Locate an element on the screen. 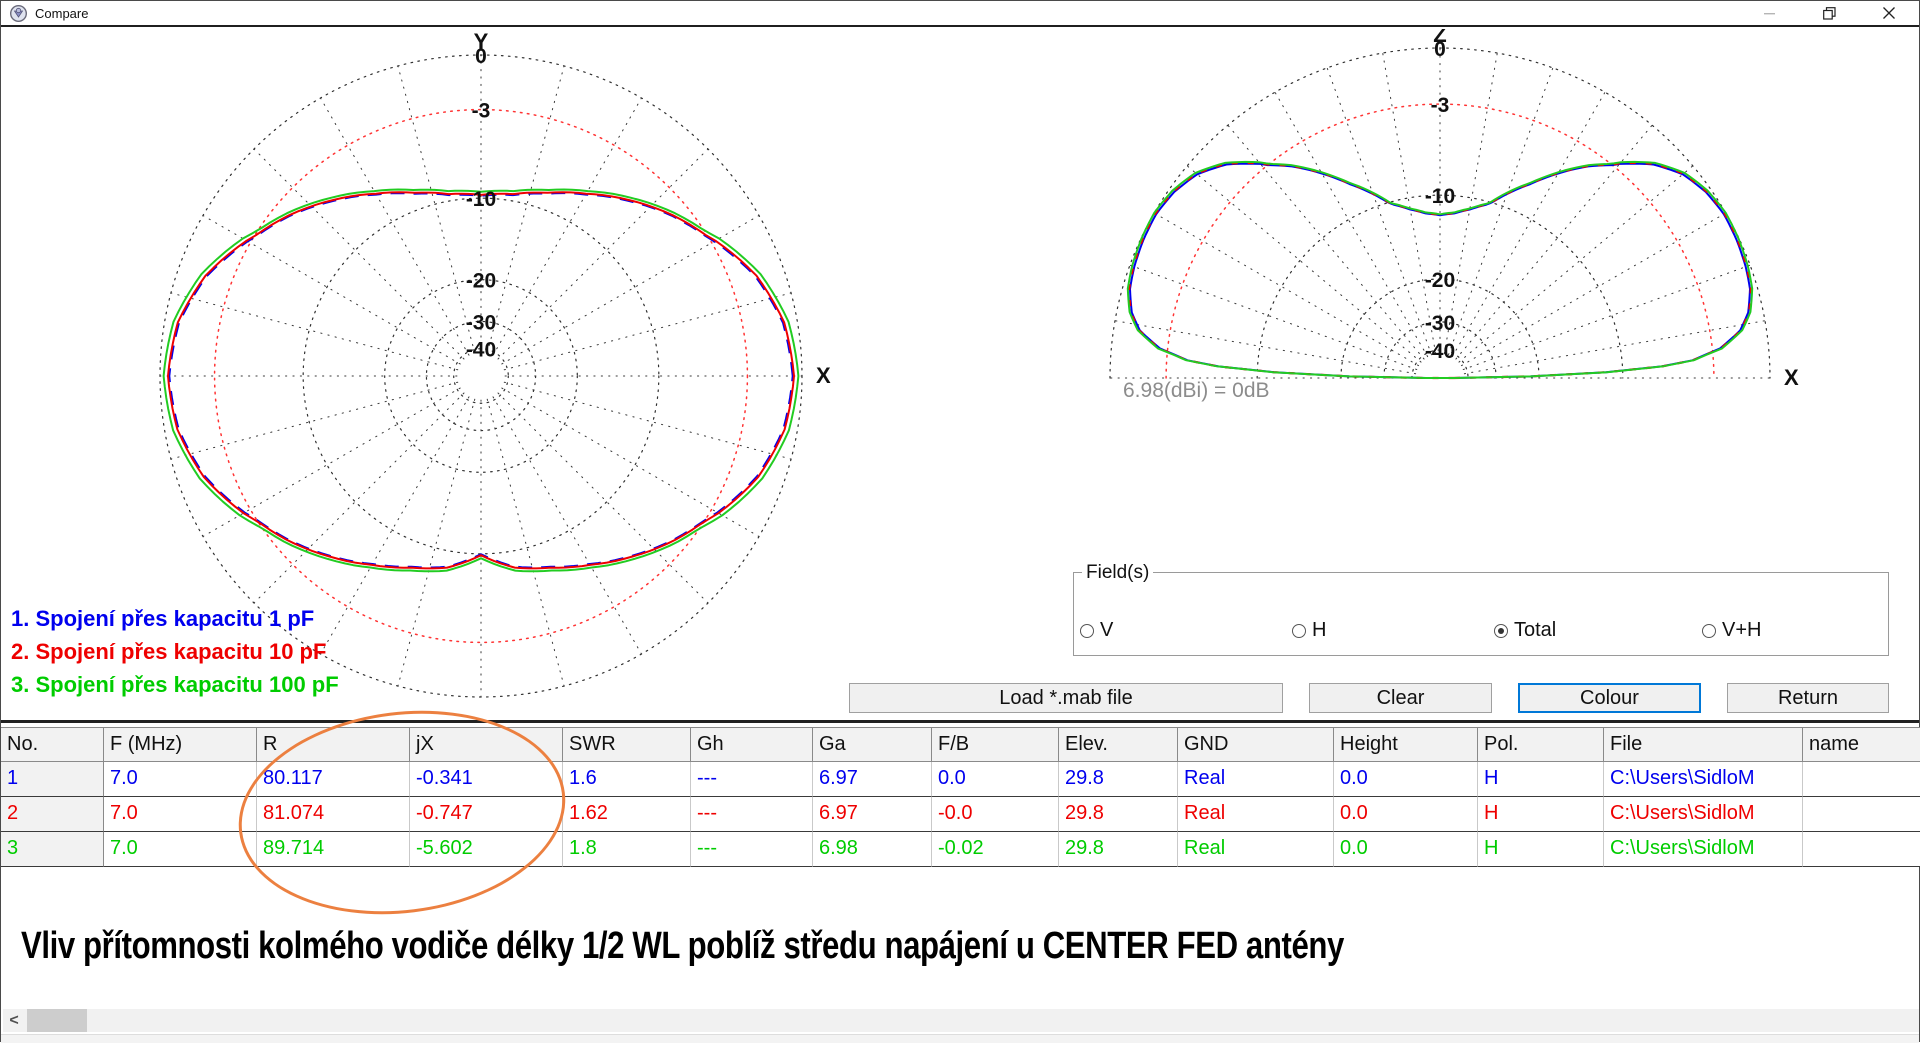 Image resolution: width=1920 pixels, height=1043 pixels. radio-total: Total is located at coordinates (1525, 630).